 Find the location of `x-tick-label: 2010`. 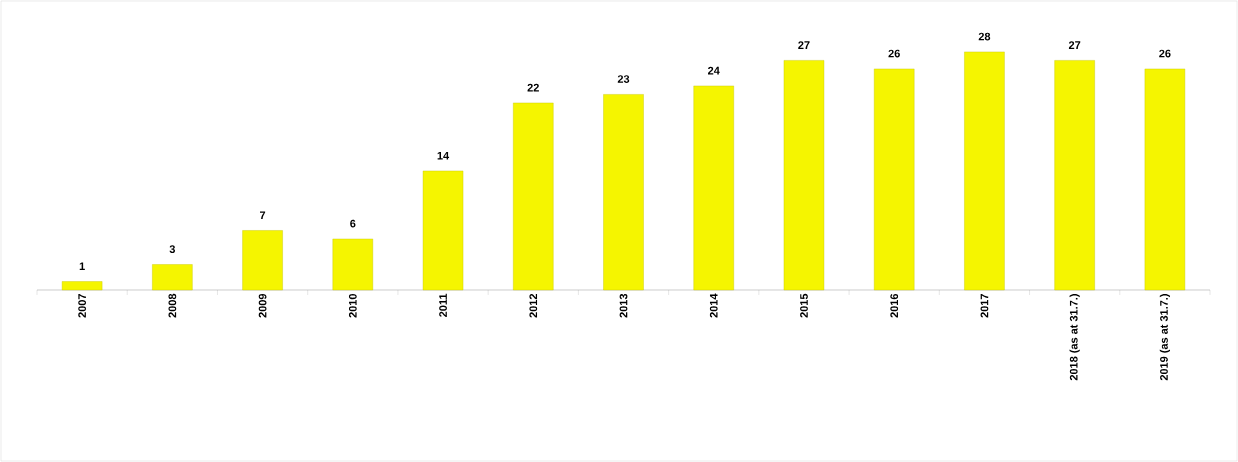

x-tick-label: 2010 is located at coordinates (352, 305).